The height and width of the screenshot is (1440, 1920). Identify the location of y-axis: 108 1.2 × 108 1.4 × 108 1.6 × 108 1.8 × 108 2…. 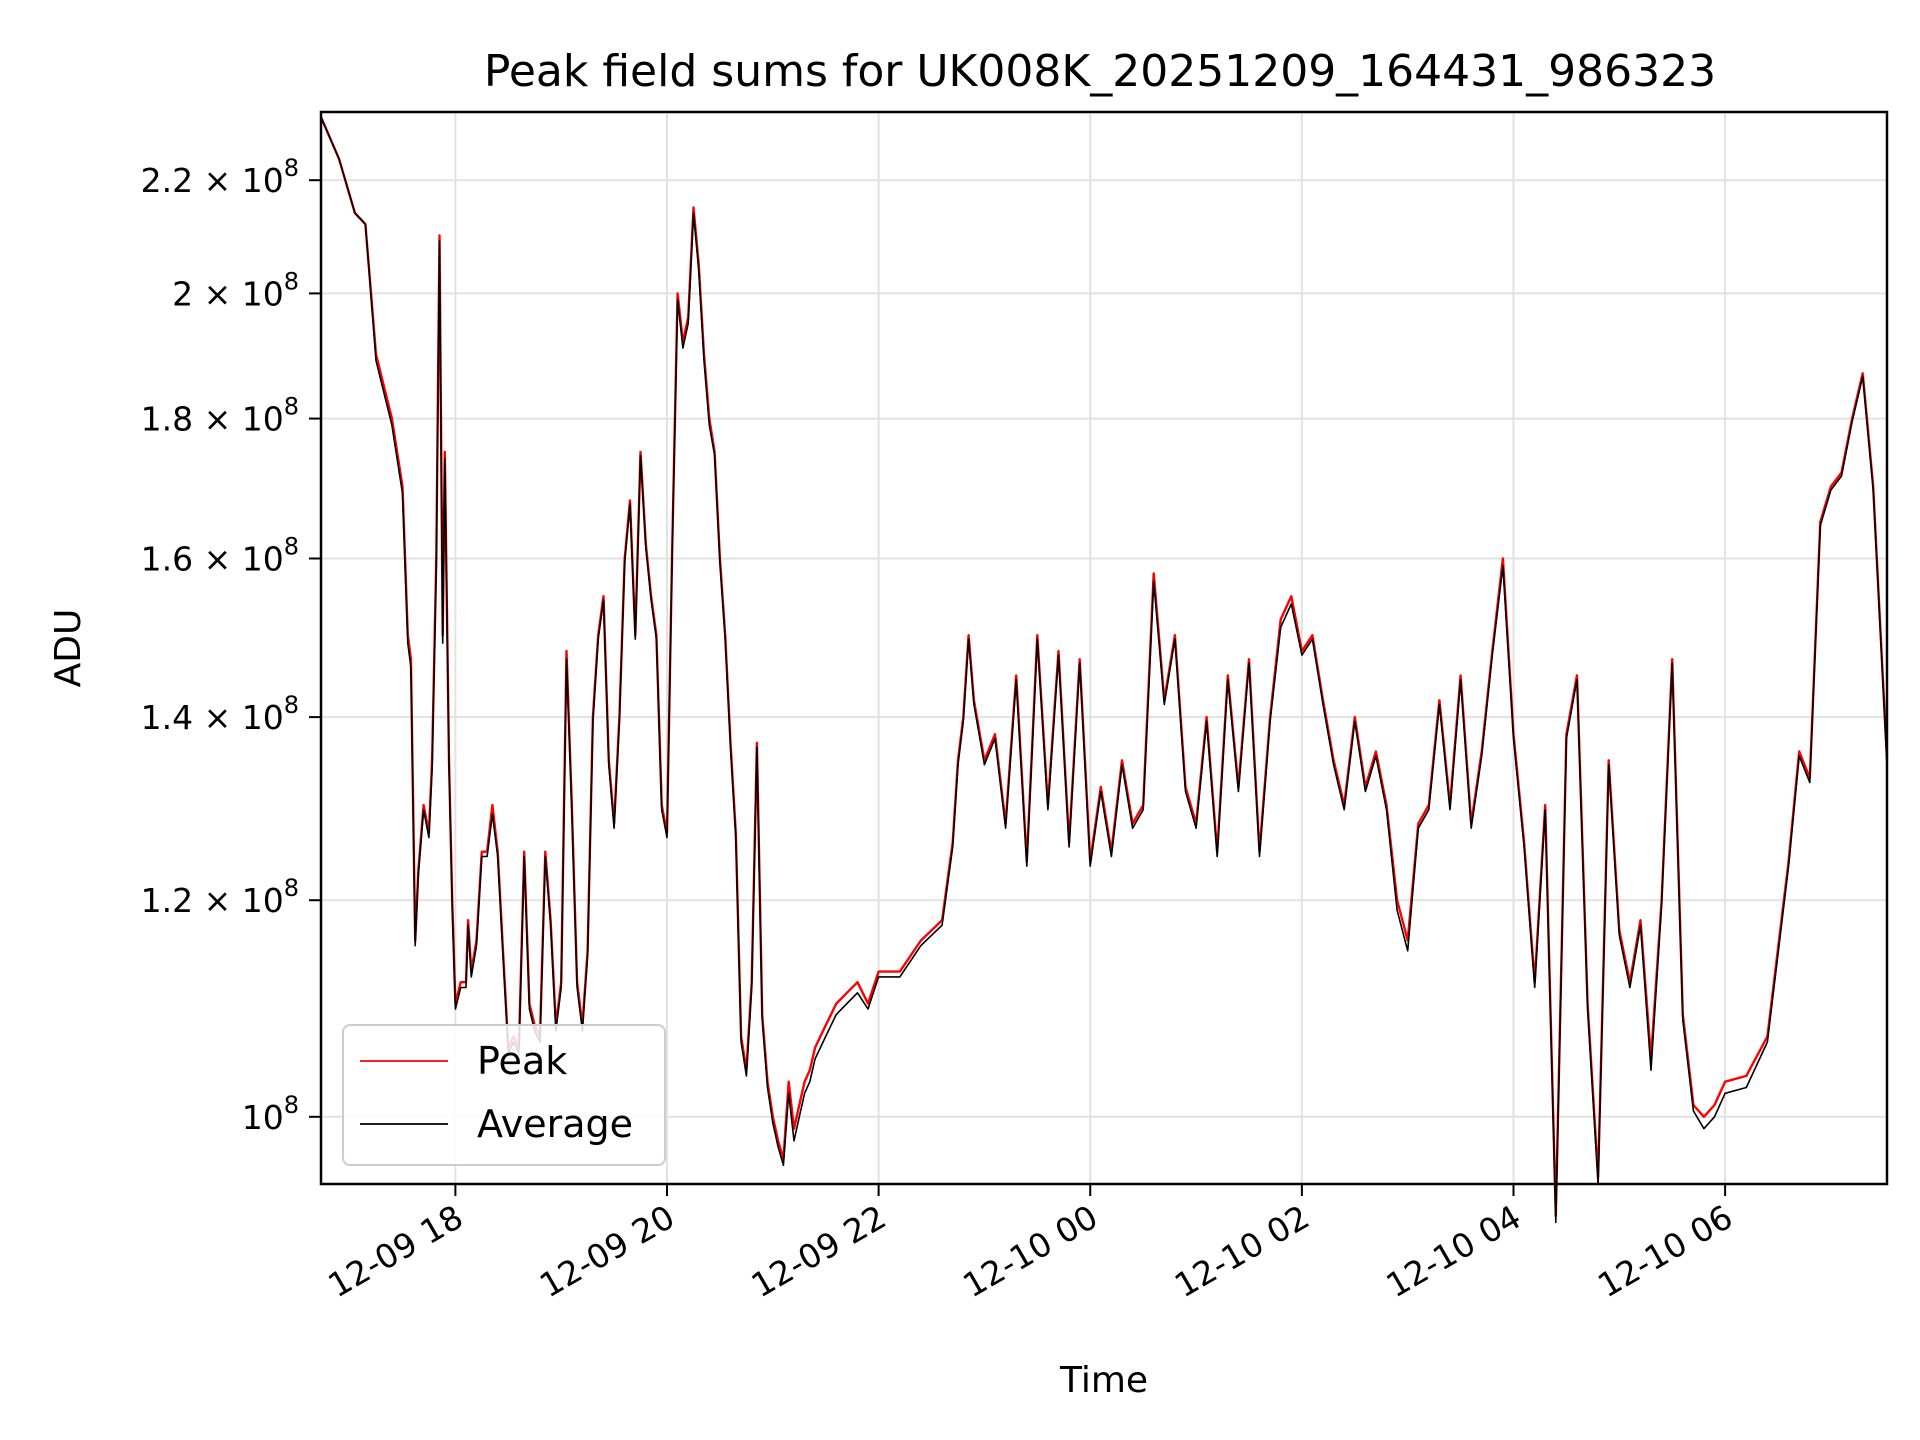
(231, 645).